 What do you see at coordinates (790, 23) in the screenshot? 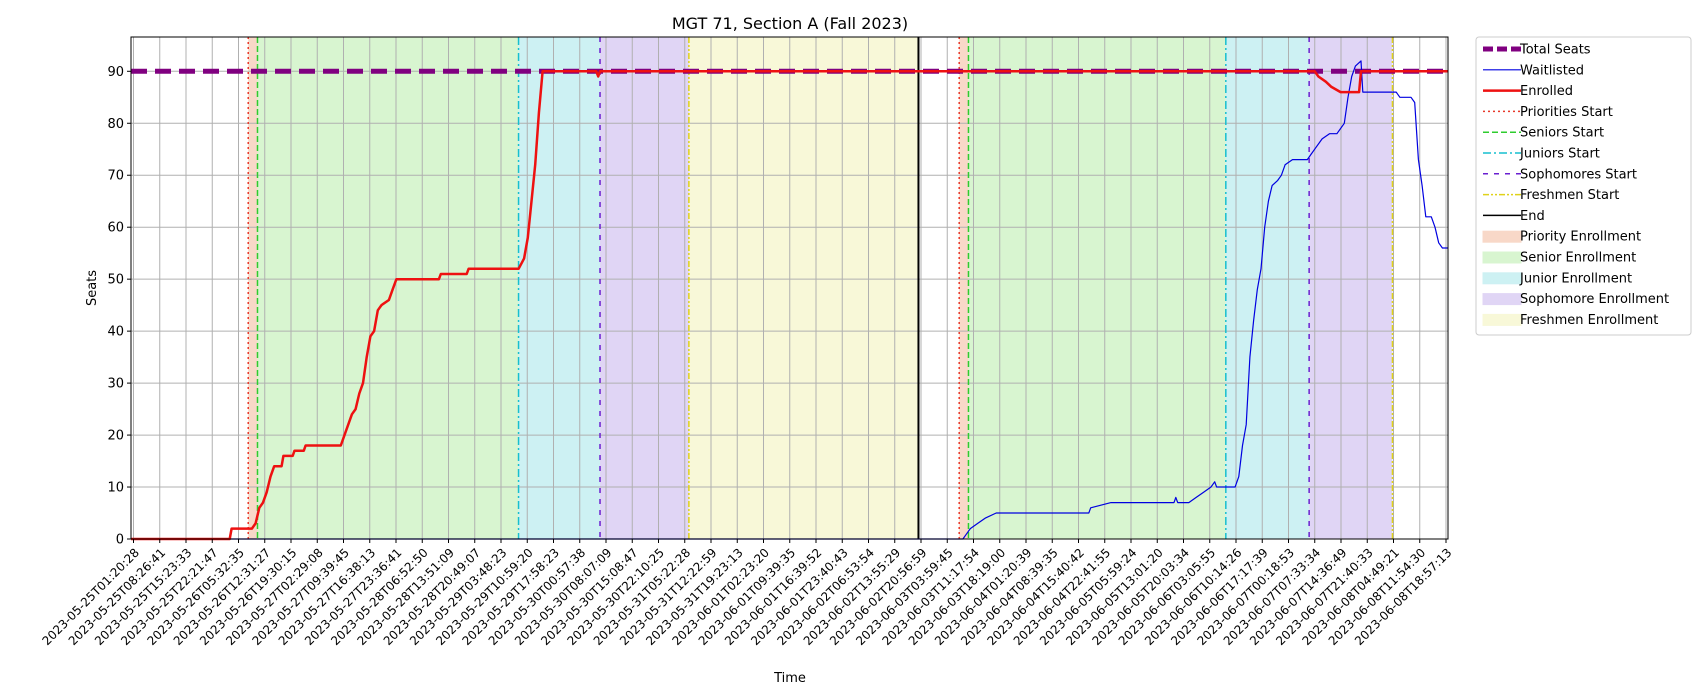
I see `chart-title: MGT 71, Section A (Fall 2023)` at bounding box center [790, 23].